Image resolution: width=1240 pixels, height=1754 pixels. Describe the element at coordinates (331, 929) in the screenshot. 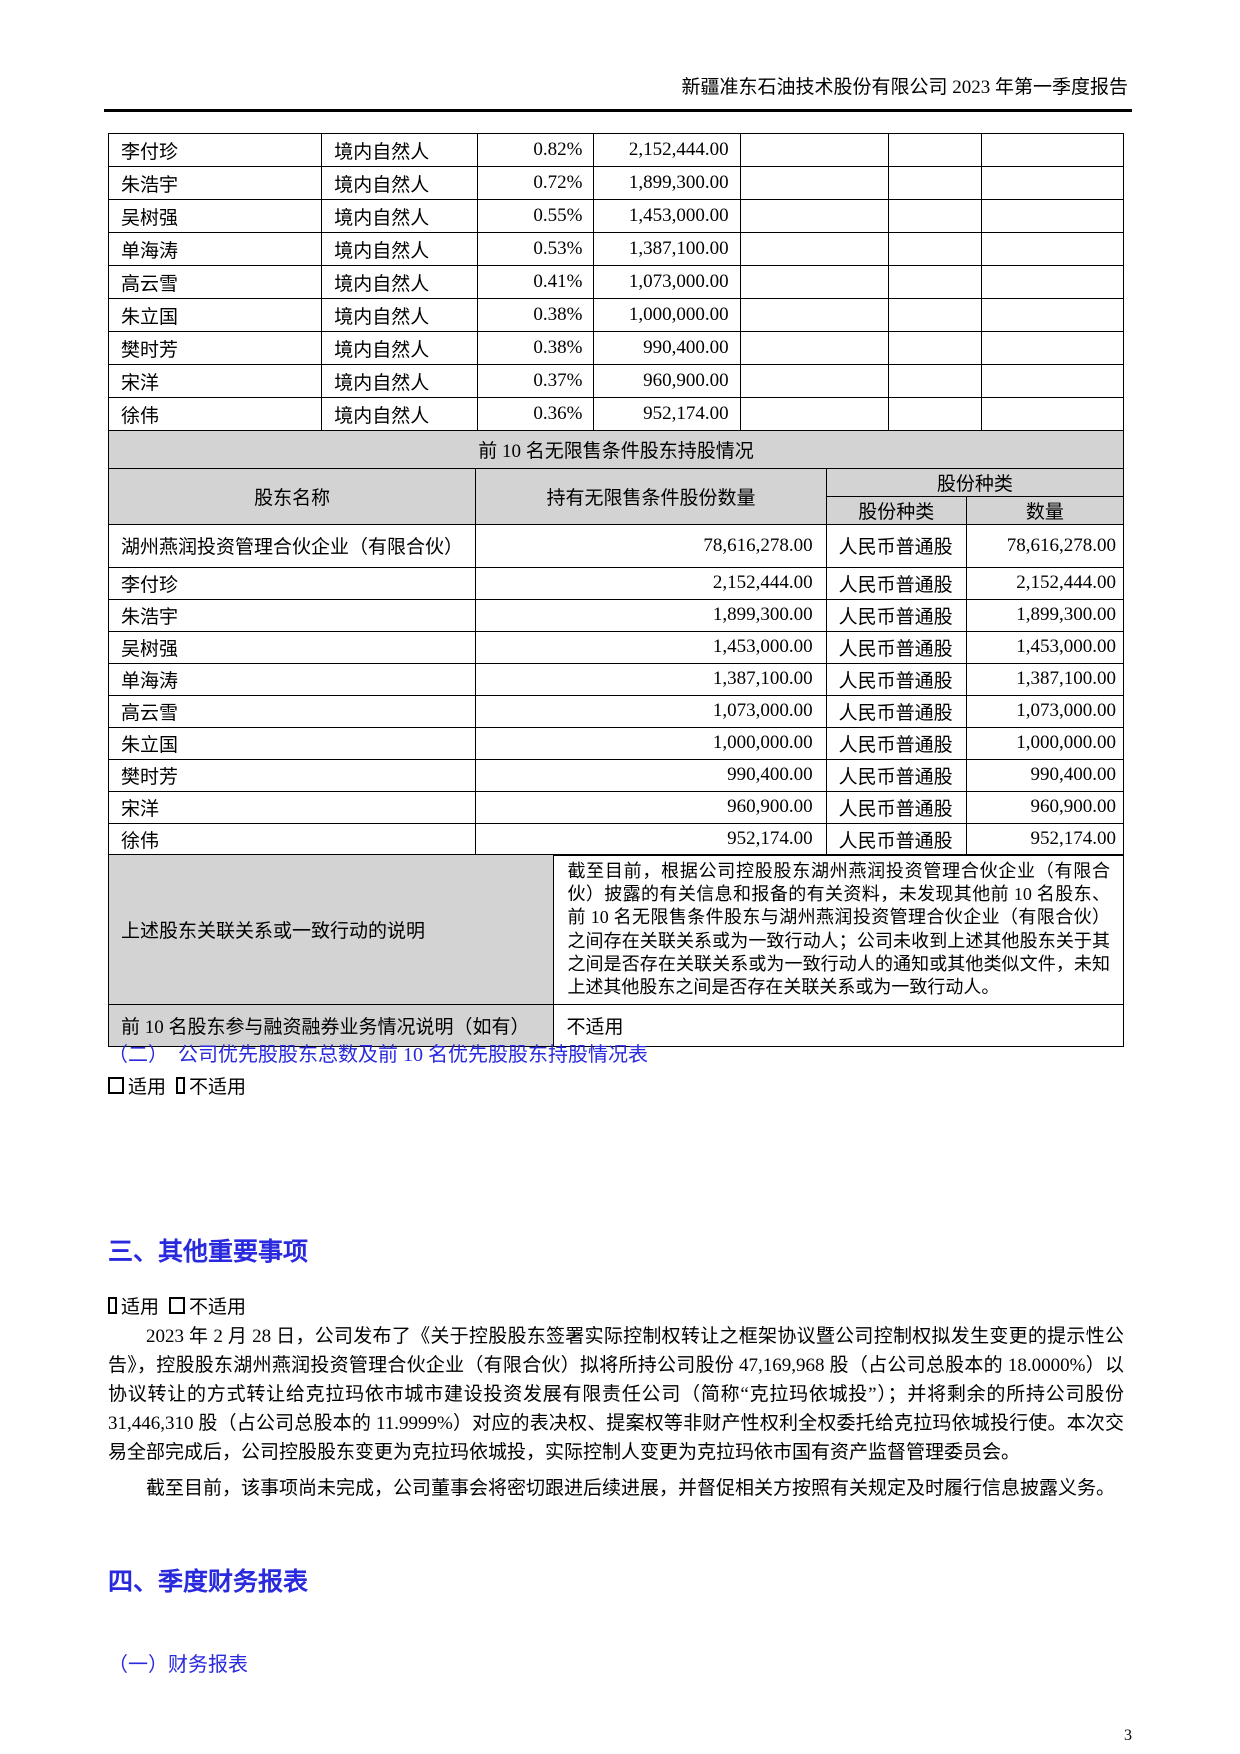

I see `relationship-note-label: 上述股东关联关系或一致行动的说明` at that location.